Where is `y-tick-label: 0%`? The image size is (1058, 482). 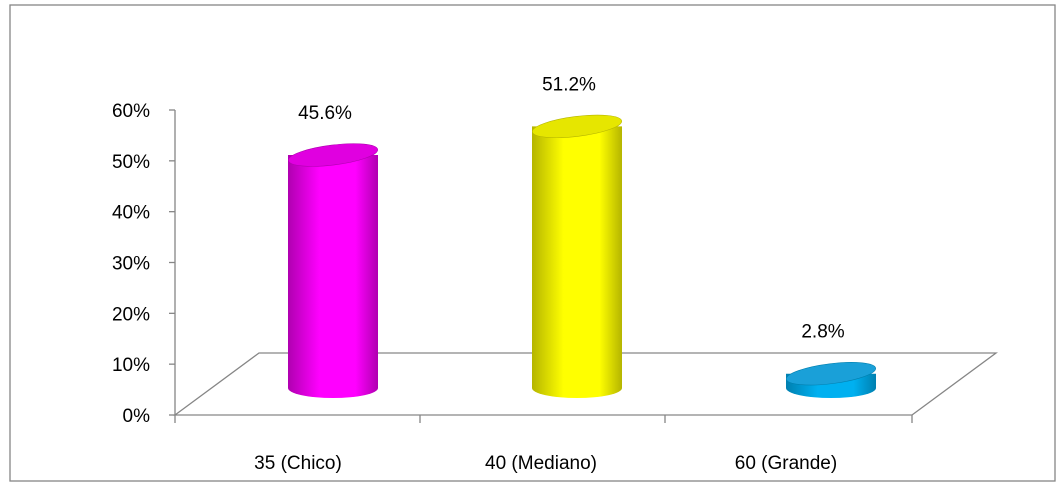 y-tick-label: 0% is located at coordinates (137, 416).